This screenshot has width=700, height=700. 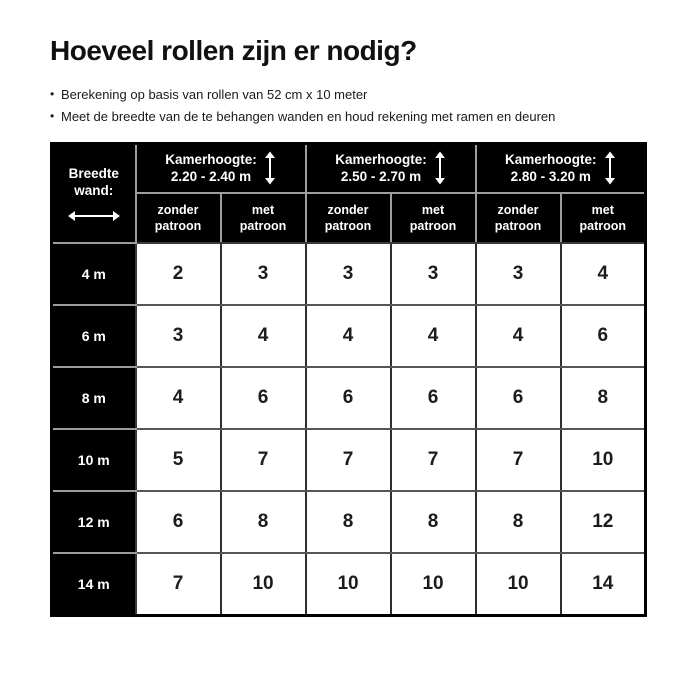 I want to click on table-row: 14 m 7 10 10 10 10 14, so click(x=348, y=584).